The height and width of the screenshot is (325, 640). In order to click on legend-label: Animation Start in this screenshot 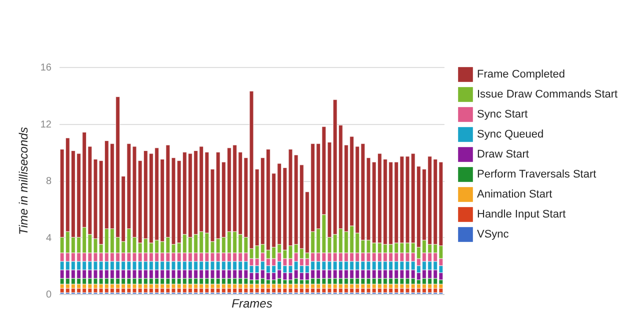, I will do `click(514, 194)`.